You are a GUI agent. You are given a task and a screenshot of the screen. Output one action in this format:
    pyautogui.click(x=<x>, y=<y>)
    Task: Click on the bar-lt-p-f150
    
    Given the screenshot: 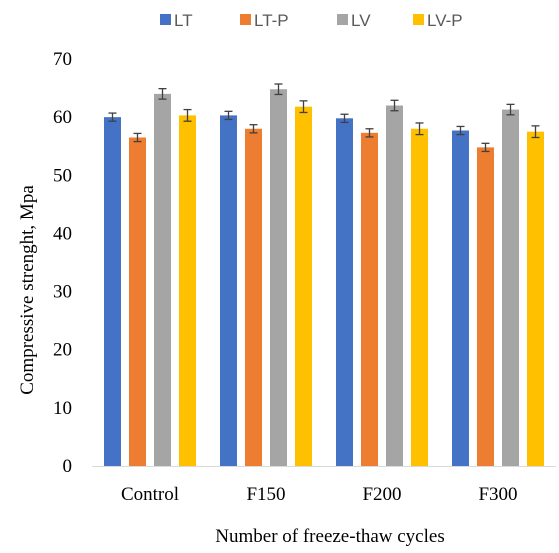 What is the action you would take?
    pyautogui.click(x=253, y=297)
    